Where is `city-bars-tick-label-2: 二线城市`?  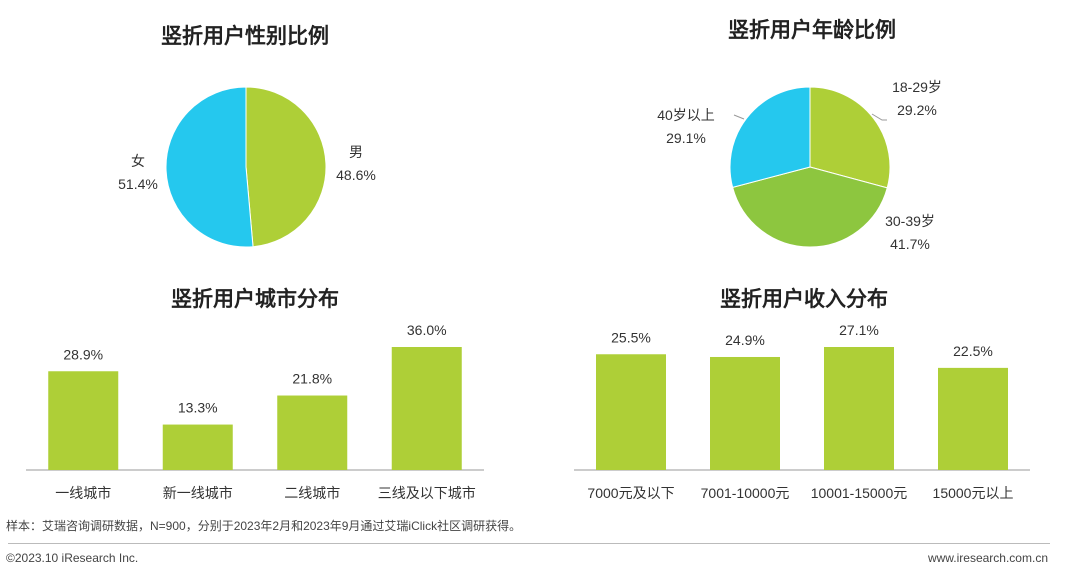 city-bars-tick-label-2: 二线城市 is located at coordinates (312, 493).